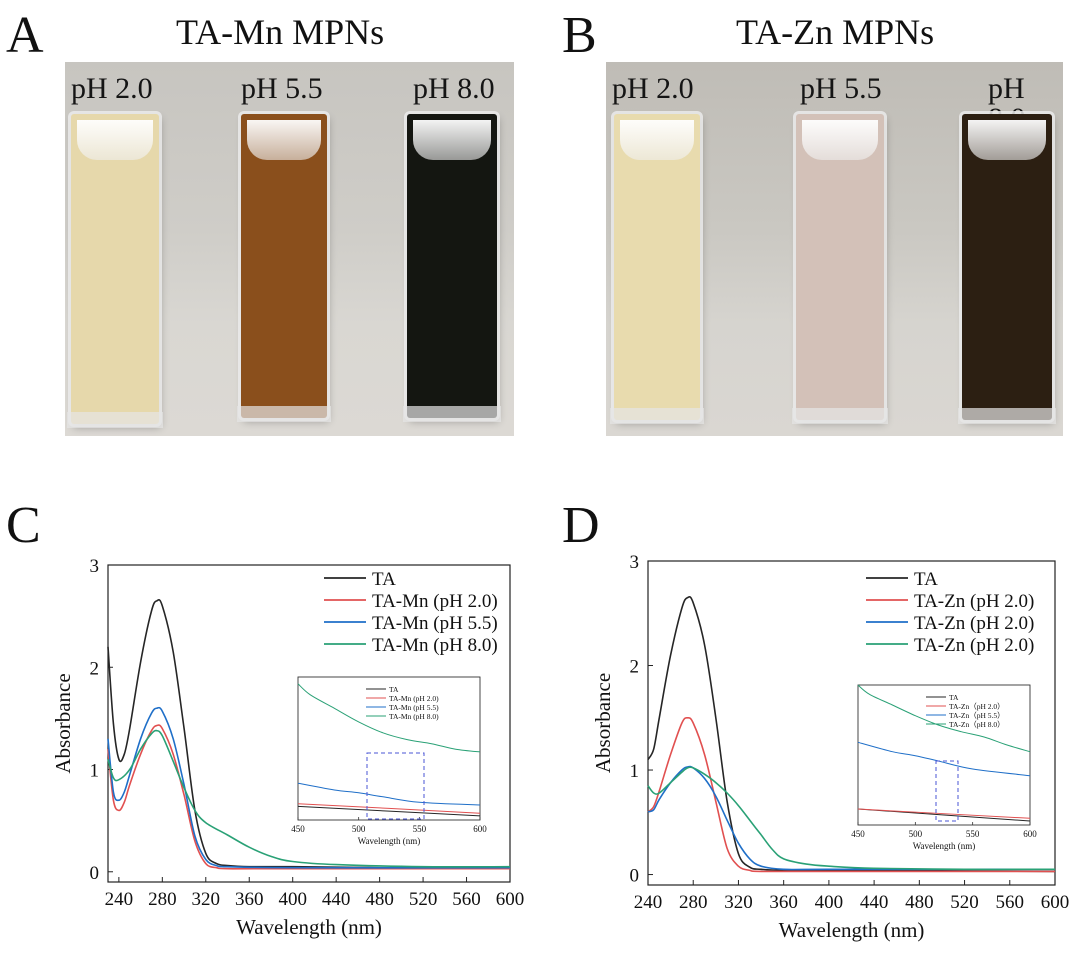 The width and height of the screenshot is (1080, 953). I want to click on inset-legend-label: TA-Mn (pH 2.0), so click(414, 698).